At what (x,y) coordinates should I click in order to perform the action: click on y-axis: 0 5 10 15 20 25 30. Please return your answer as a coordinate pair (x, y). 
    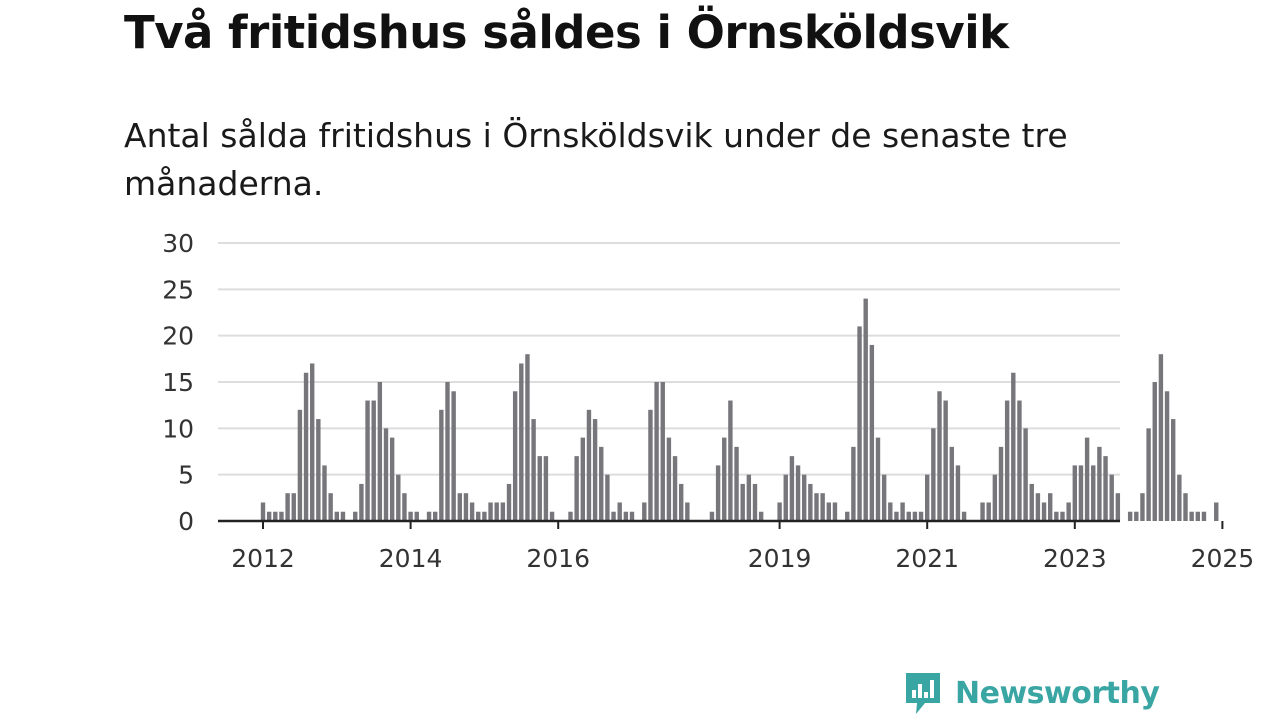
    Looking at the image, I should click on (178, 382).